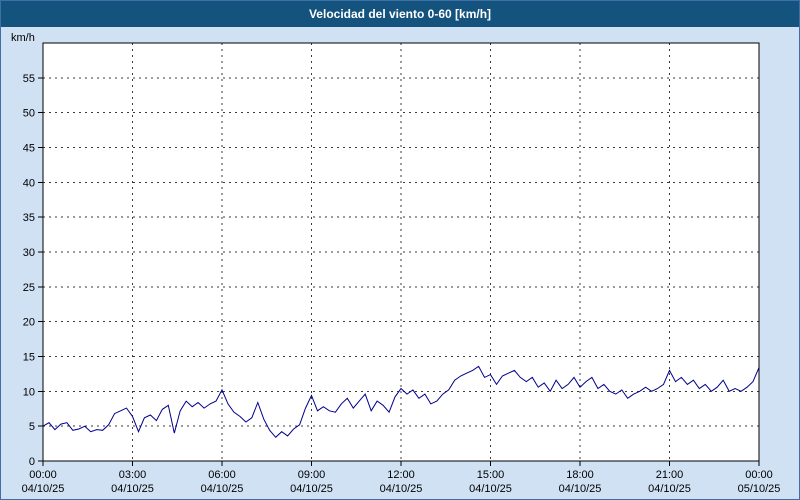 The width and height of the screenshot is (800, 500). Describe the element at coordinates (32, 462) in the screenshot. I see `y-tick-label: 0` at that location.